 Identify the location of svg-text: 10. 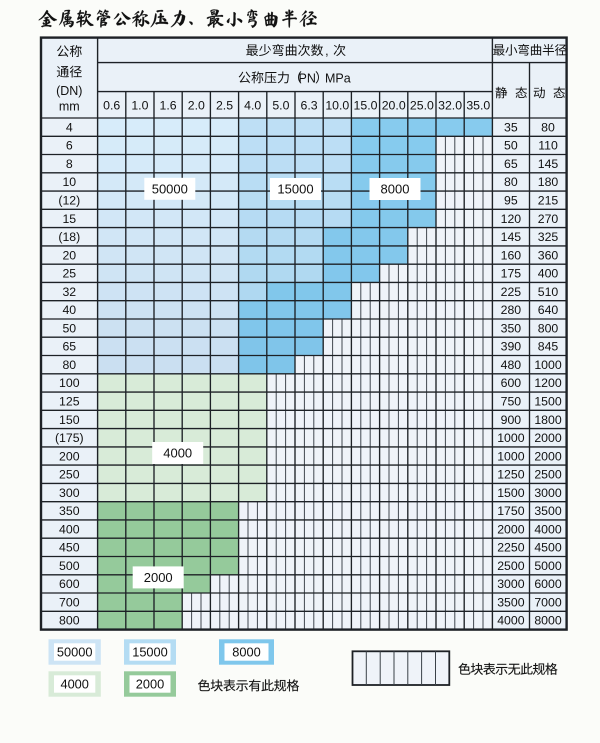
(69, 182).